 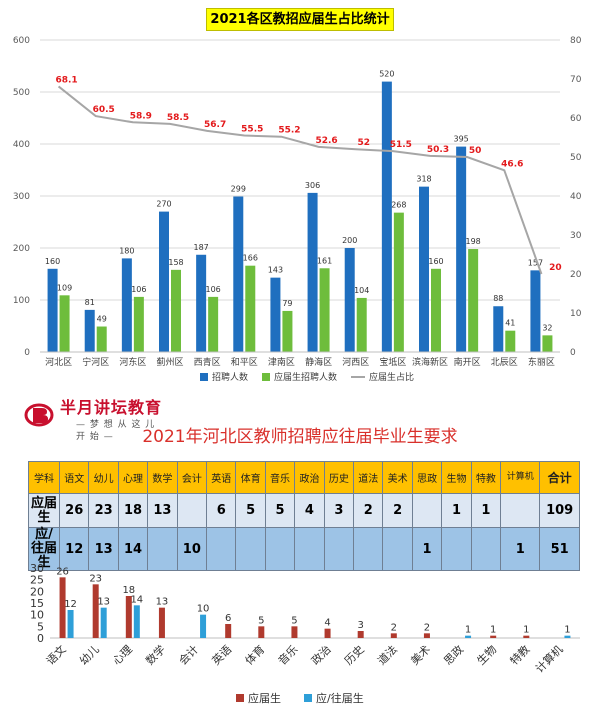 What do you see at coordinates (95, 362) in the screenshot?
I see `x-tick-label: 宁河区` at bounding box center [95, 362].